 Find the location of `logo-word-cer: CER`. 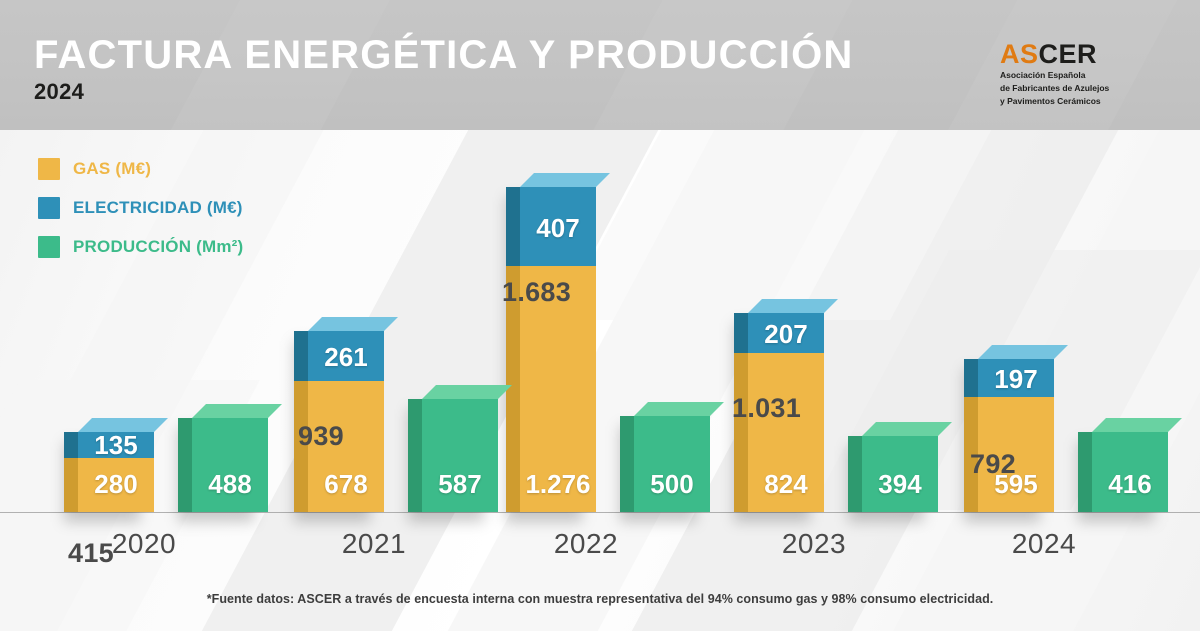

logo-word-cer: CER is located at coordinates (1068, 54).